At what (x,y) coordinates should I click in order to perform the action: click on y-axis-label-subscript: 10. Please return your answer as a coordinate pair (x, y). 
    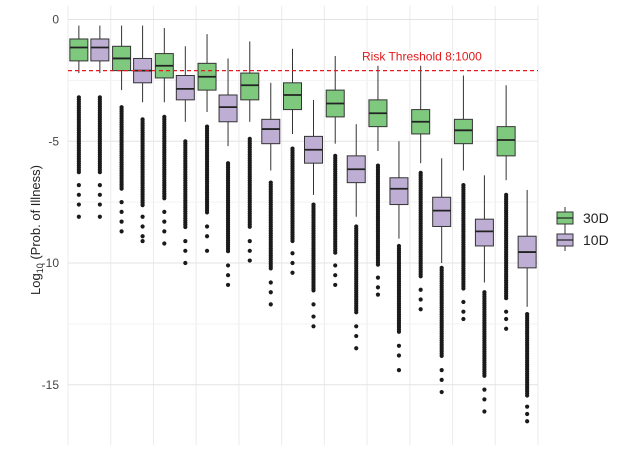
    Looking at the image, I should click on (40, 268).